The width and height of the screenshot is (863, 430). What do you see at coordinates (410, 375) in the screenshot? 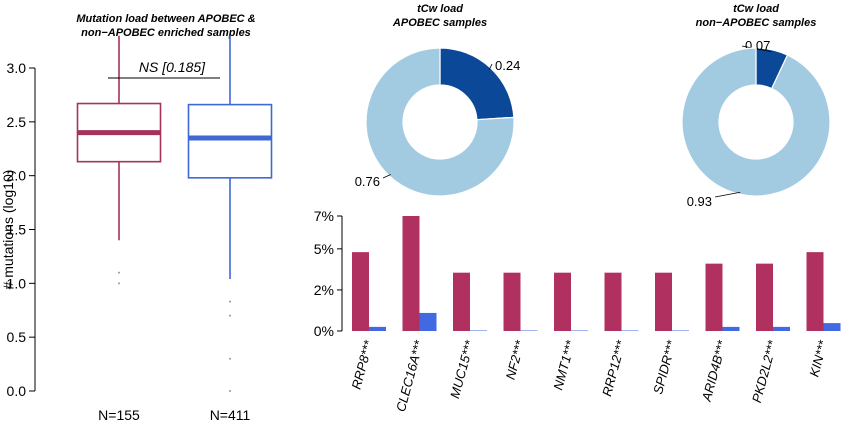
I see `gene-label: CLEC16A***` at bounding box center [410, 375].